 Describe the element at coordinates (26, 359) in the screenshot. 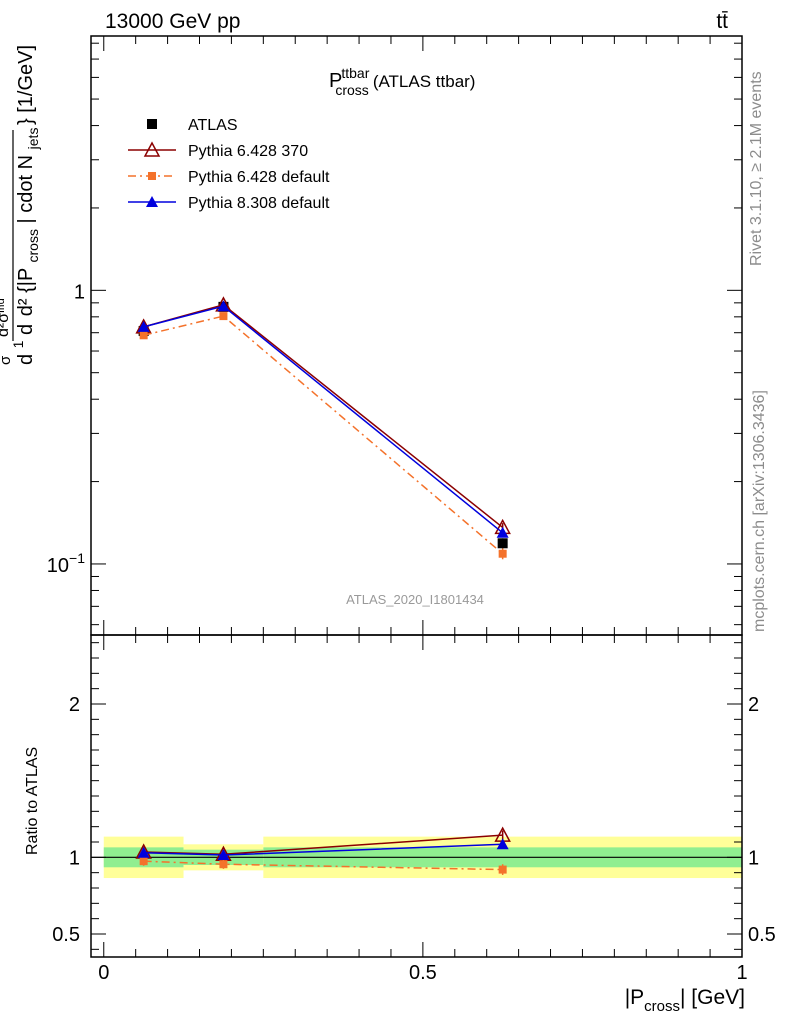

I see `ylabel-frac-num: d` at that location.